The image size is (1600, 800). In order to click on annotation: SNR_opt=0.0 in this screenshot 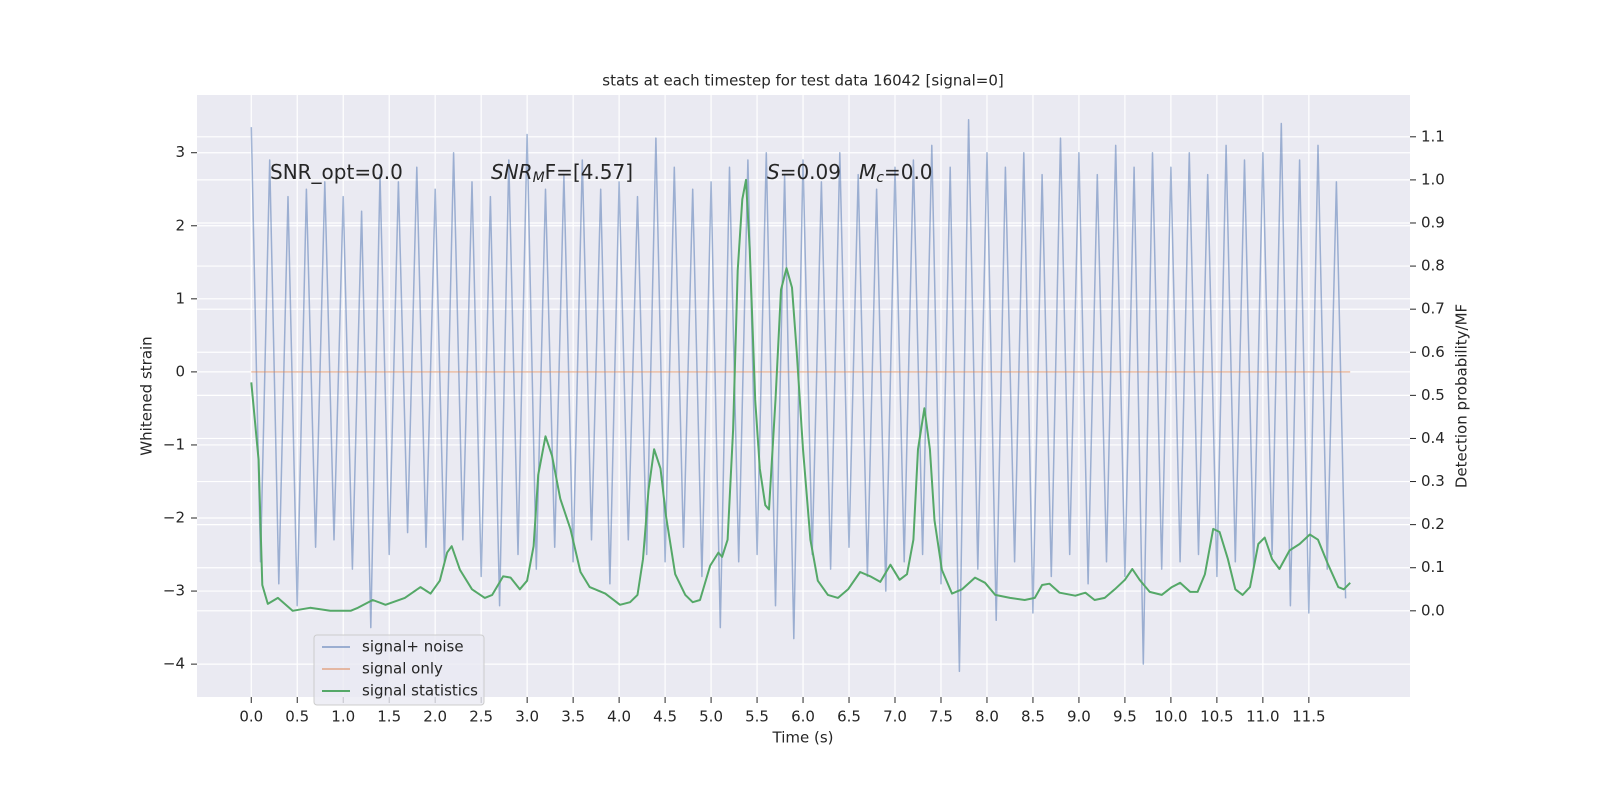, I will do `click(336, 172)`.